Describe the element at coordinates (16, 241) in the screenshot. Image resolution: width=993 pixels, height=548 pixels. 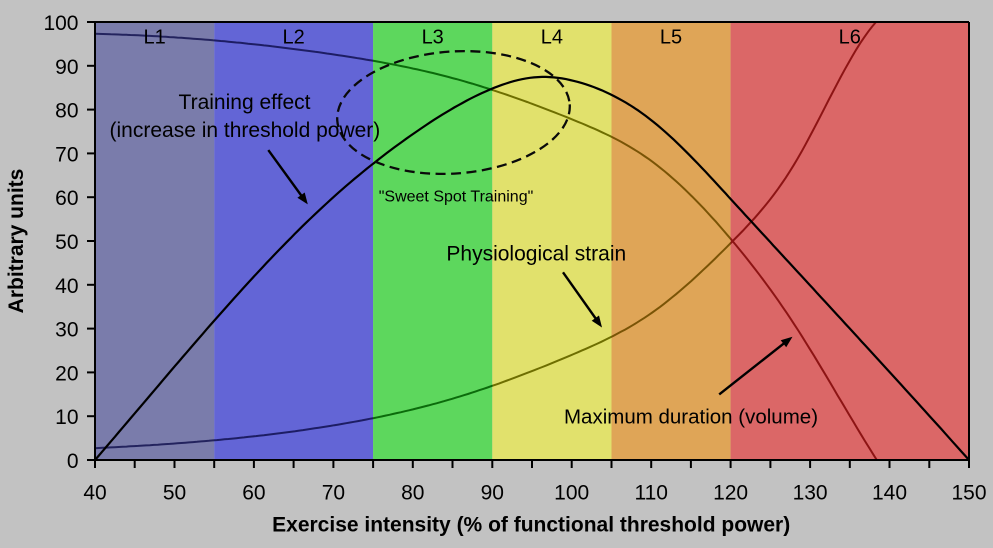
I see `svg-text: Arbitrary units` at that location.